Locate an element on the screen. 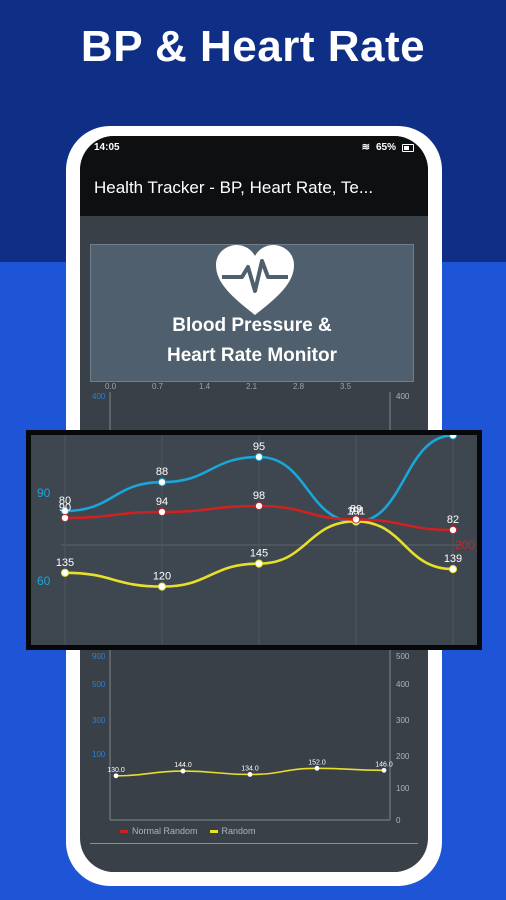 Image resolution: width=506 pixels, height=900 pixels. systolic-data-label: 139 is located at coordinates (453, 559).